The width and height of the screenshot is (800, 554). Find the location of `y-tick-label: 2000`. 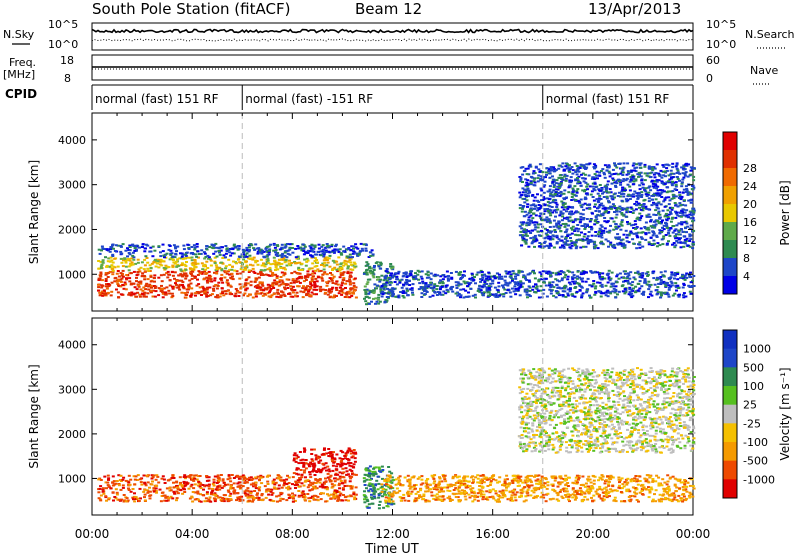

y-tick-label: 2000 is located at coordinates (72, 229).